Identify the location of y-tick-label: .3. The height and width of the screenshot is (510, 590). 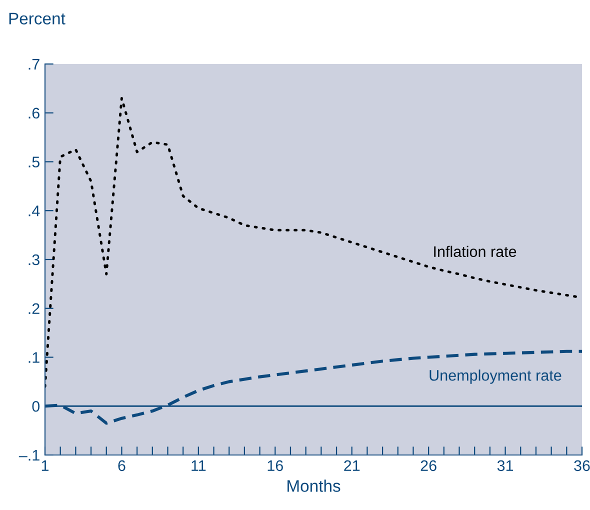
(34, 260).